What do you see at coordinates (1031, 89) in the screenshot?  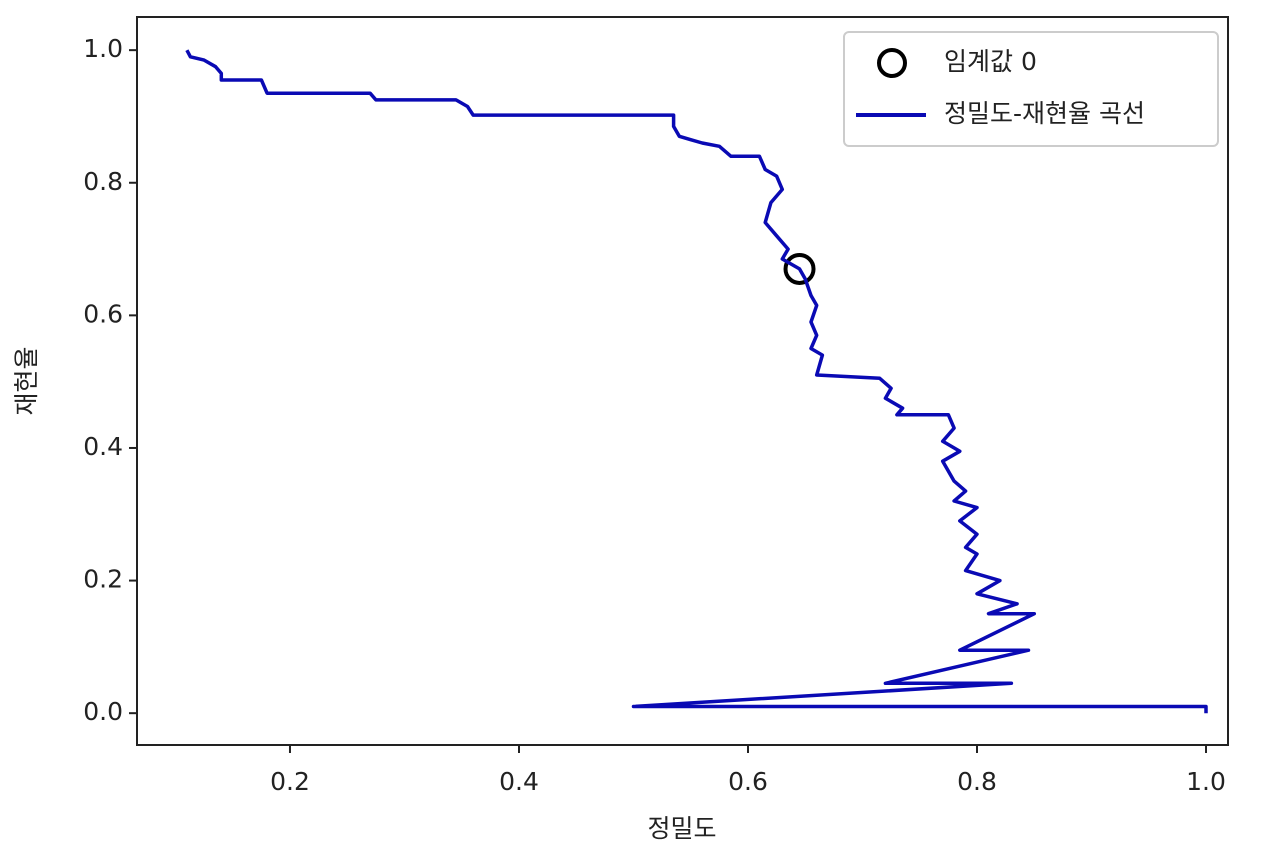 I see `legend-box` at bounding box center [1031, 89].